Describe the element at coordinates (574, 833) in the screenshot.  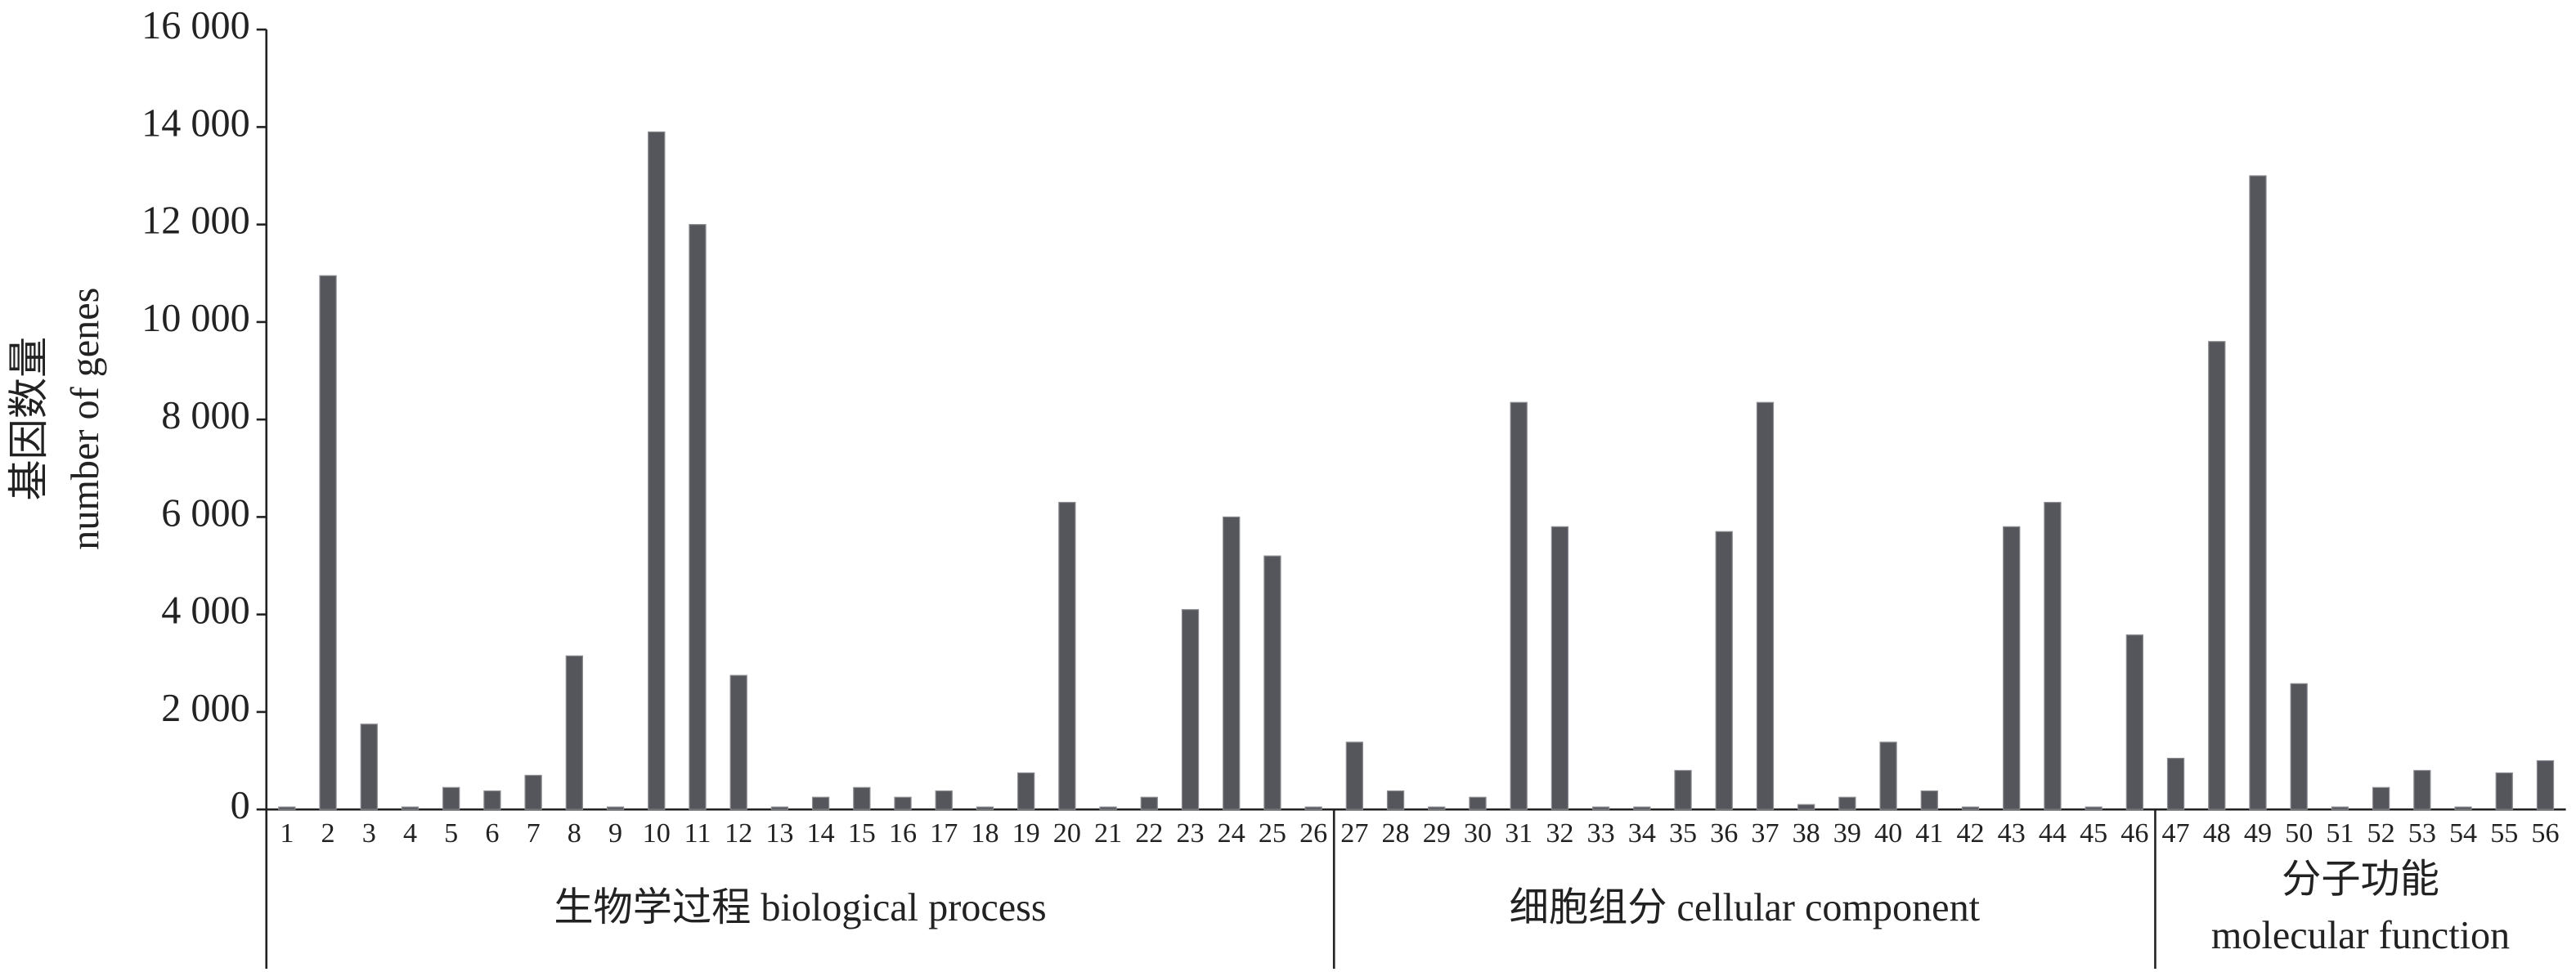
I see `x-tick-label: 8` at that location.